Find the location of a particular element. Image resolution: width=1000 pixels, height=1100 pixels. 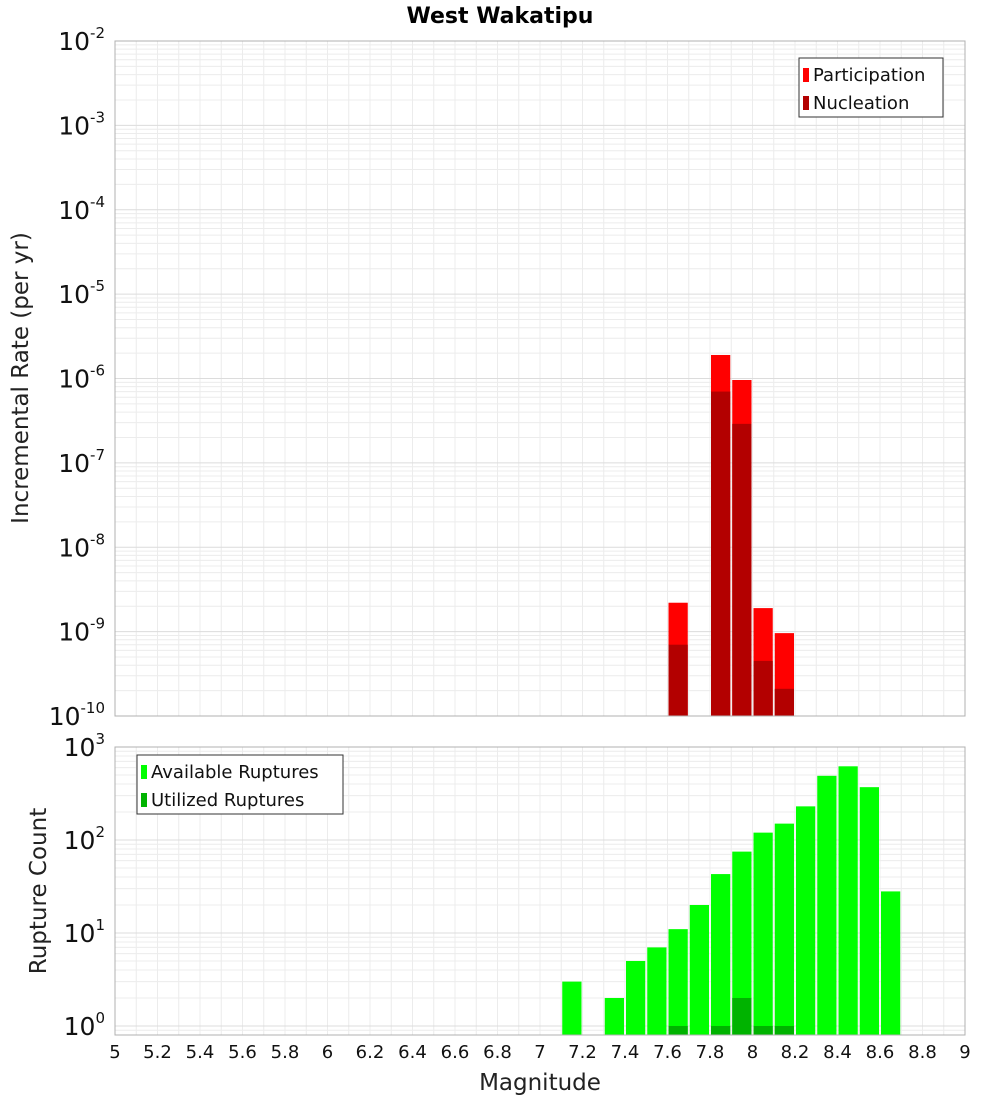

top-legend: Participation Nucleation is located at coordinates (871, 87).